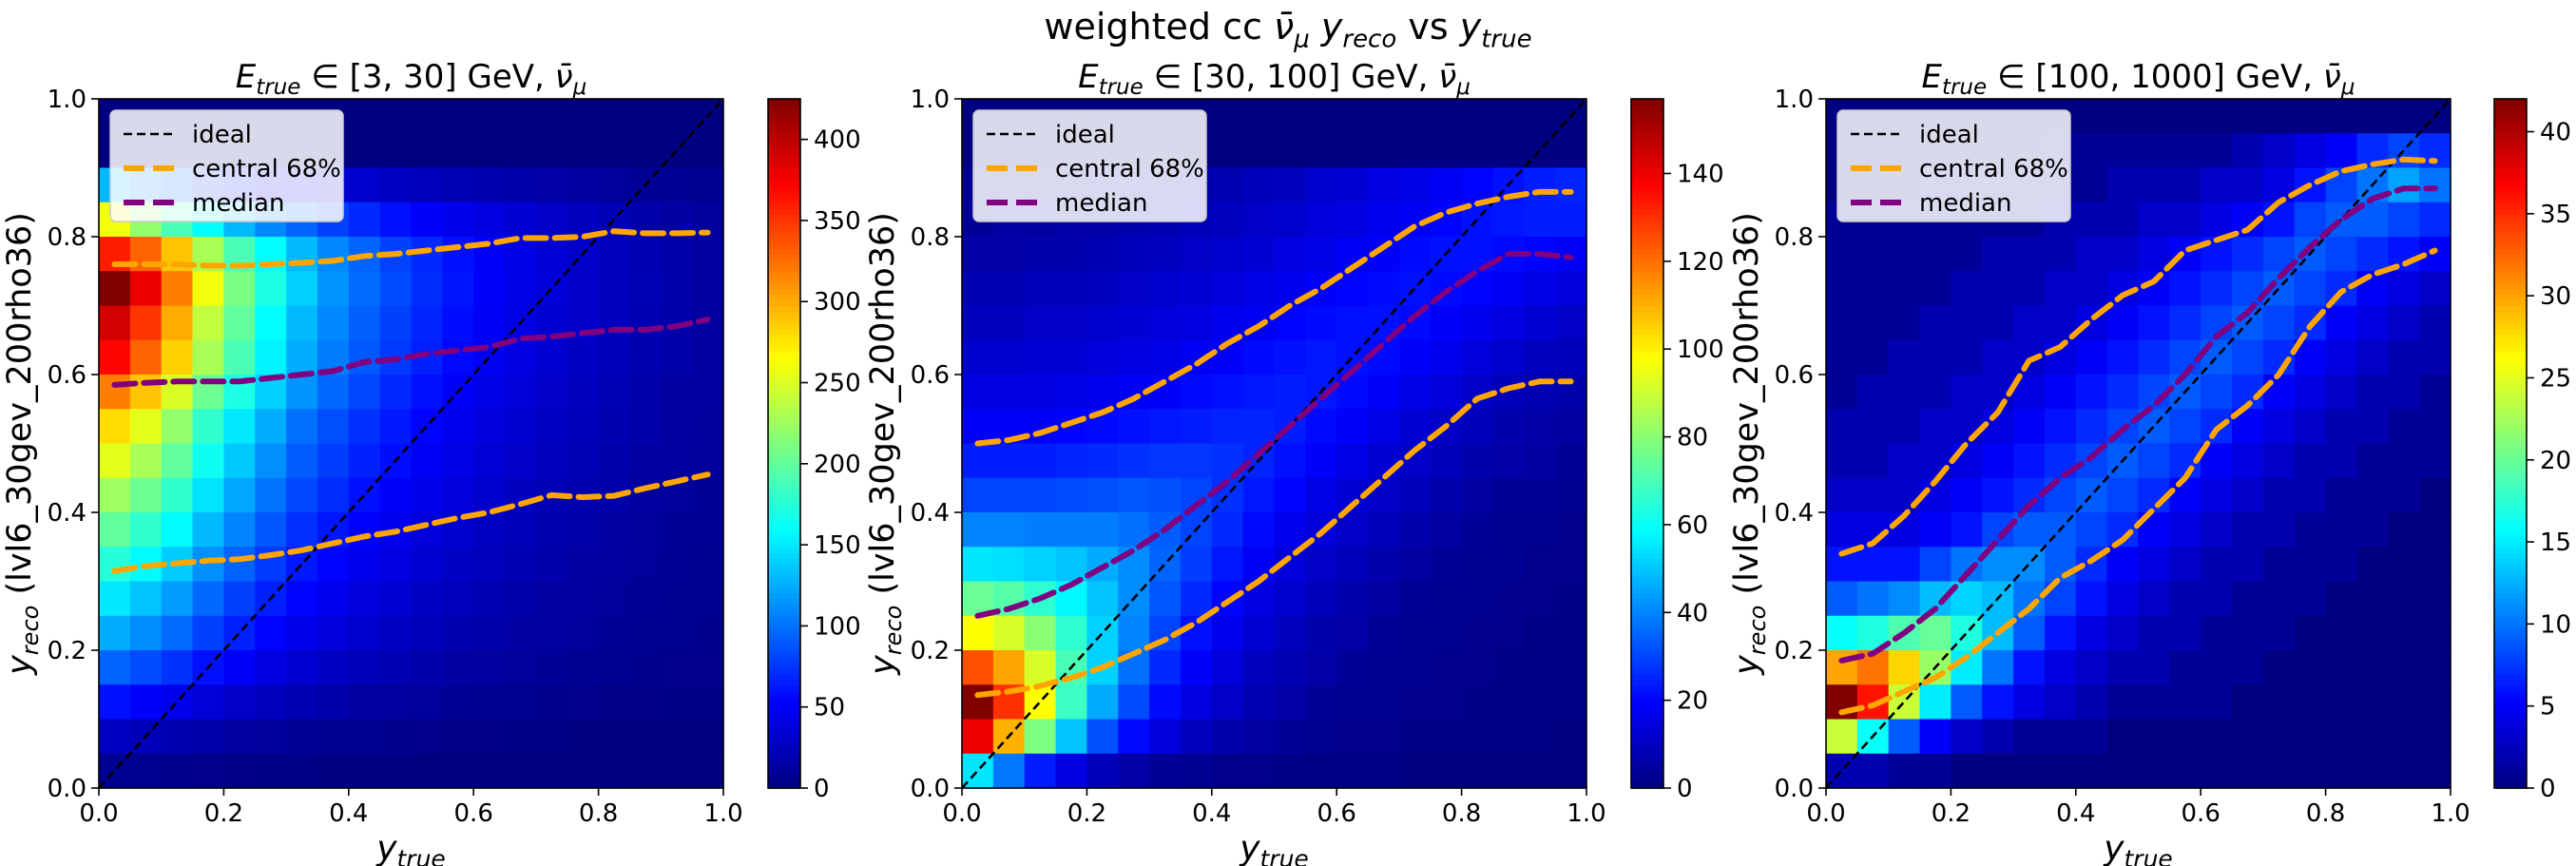 The width and height of the screenshot is (2576, 866). What do you see at coordinates (2075, 814) in the screenshot?
I see `x-tick-label: 0.4` at bounding box center [2075, 814].